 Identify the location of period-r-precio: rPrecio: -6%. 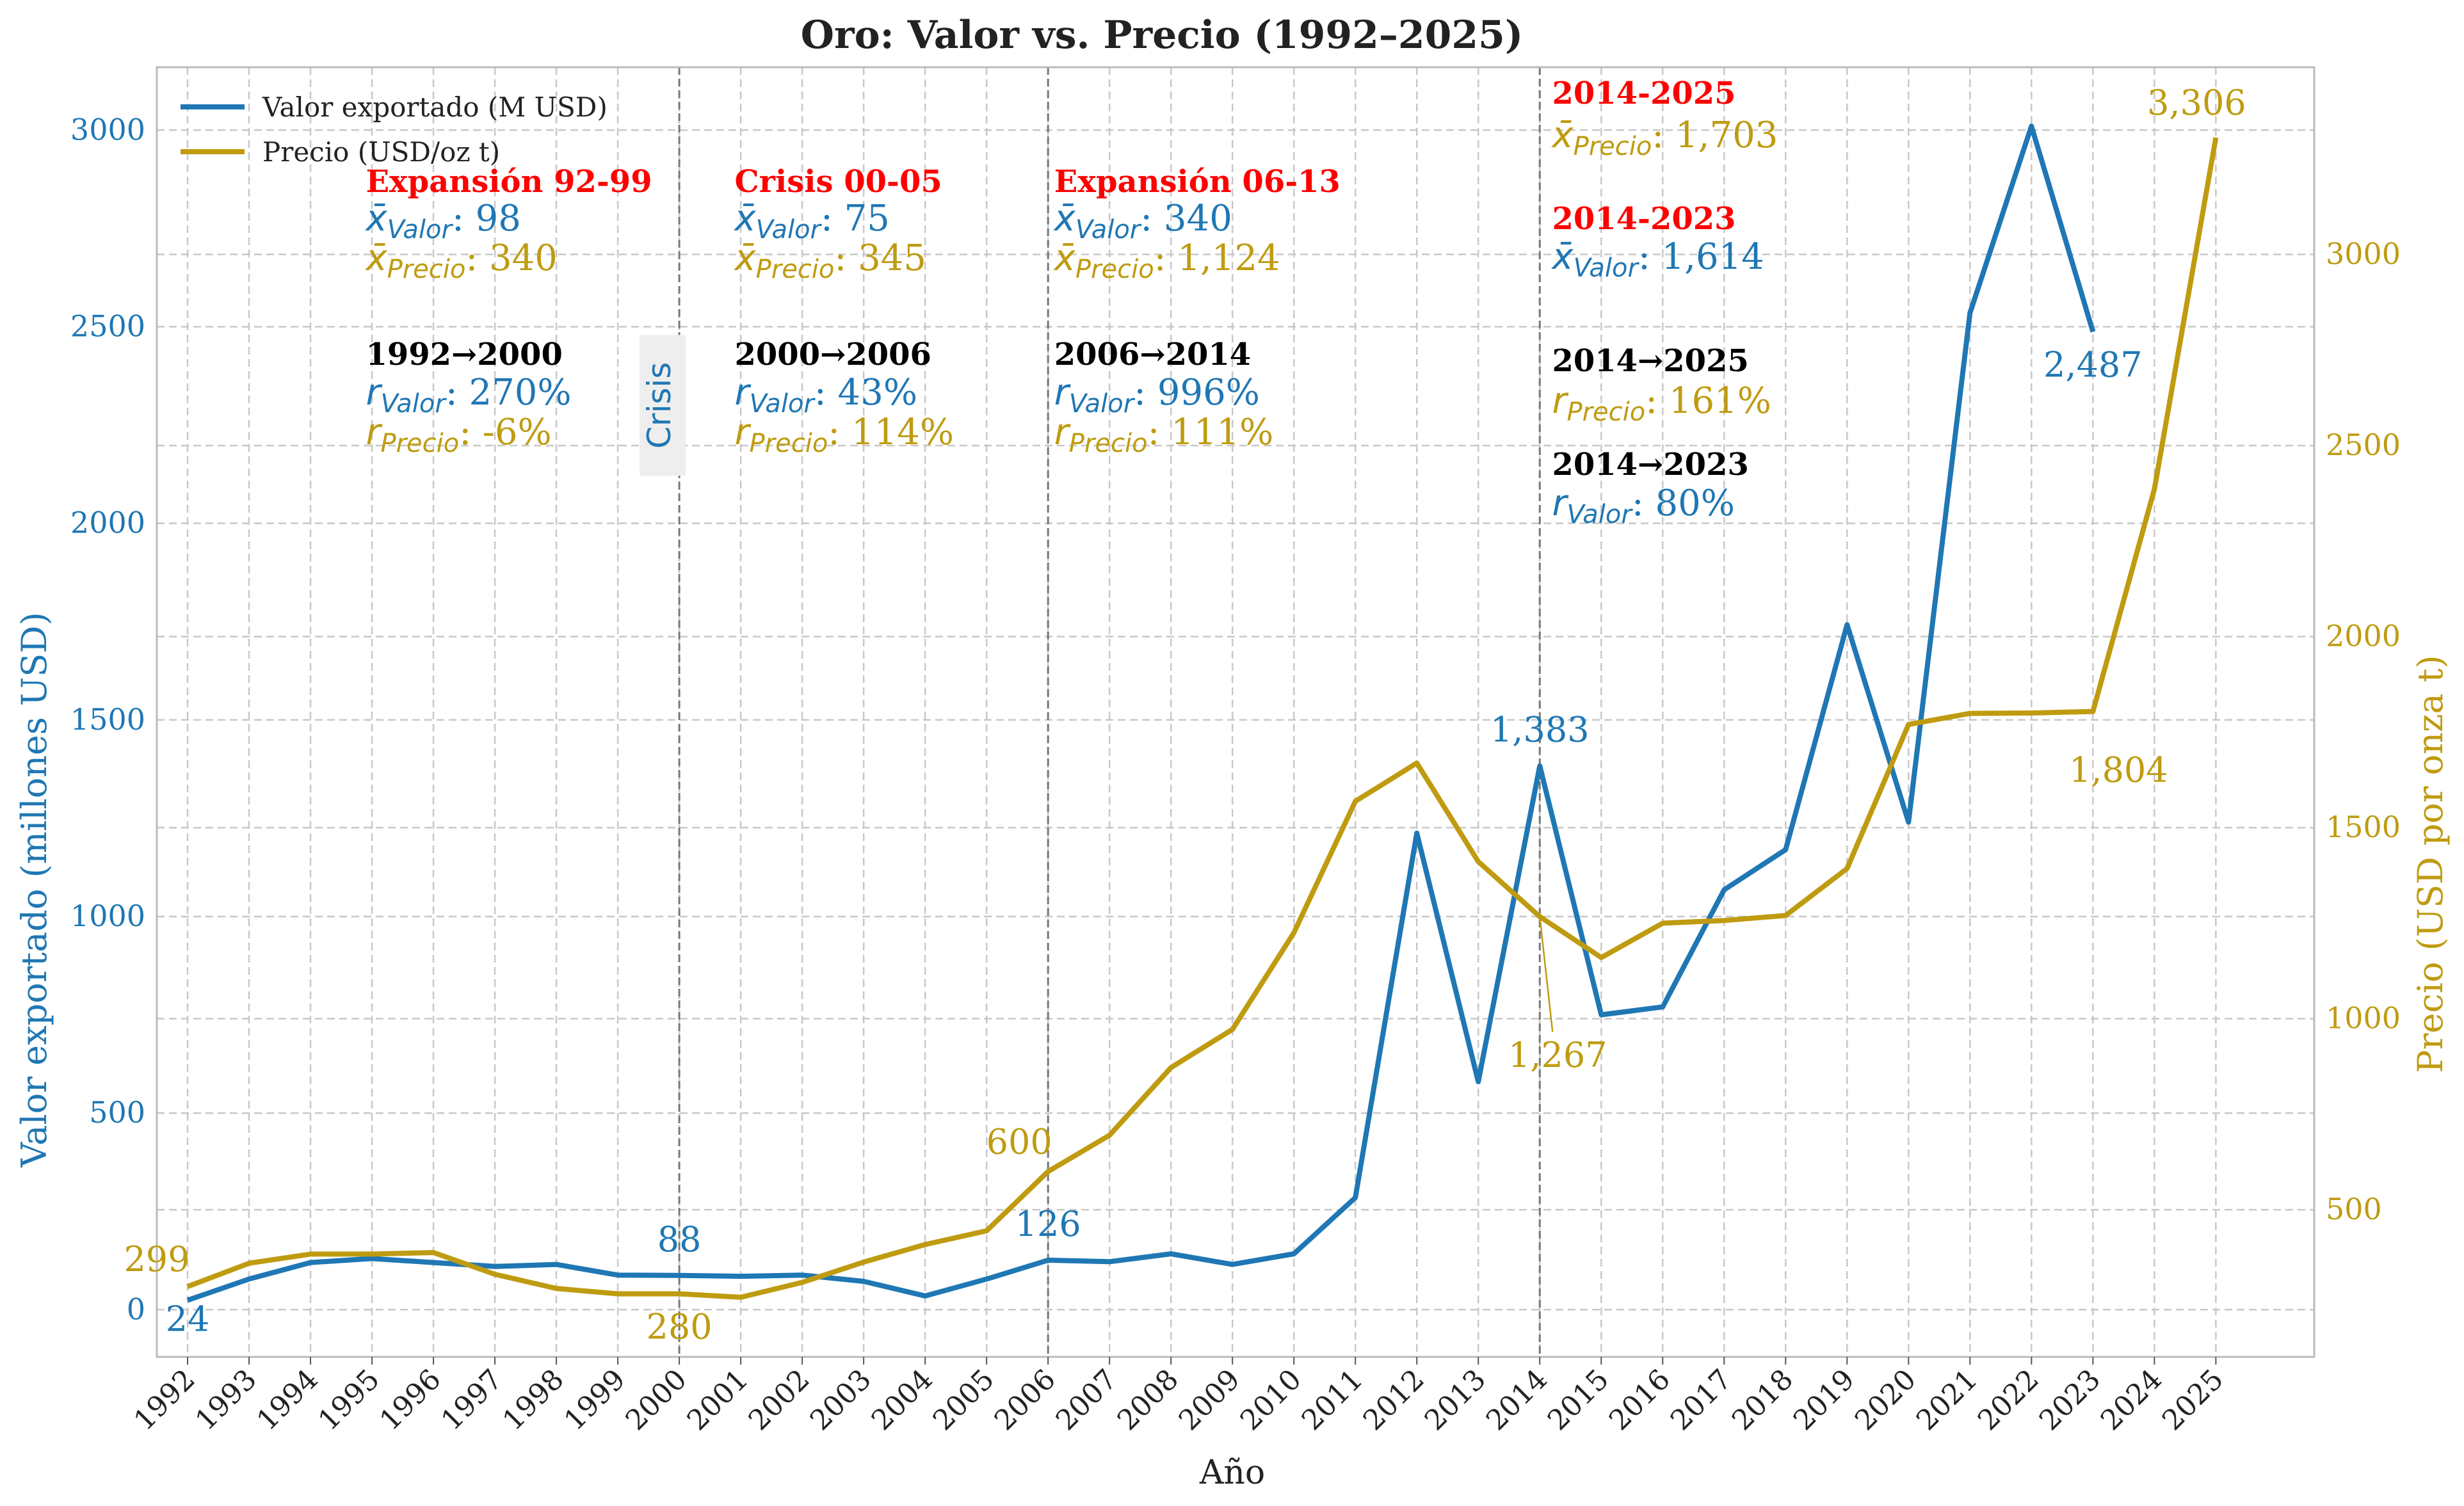
(458, 435).